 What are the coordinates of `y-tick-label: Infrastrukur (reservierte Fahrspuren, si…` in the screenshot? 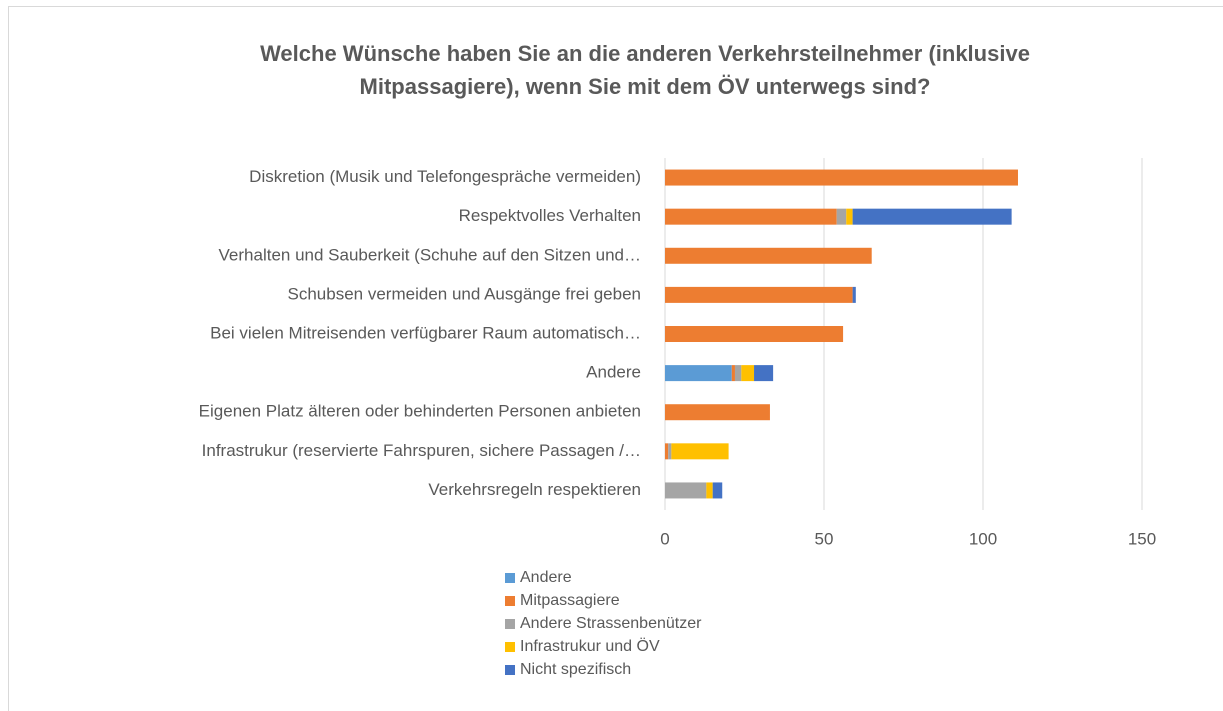 It's located at (421, 450).